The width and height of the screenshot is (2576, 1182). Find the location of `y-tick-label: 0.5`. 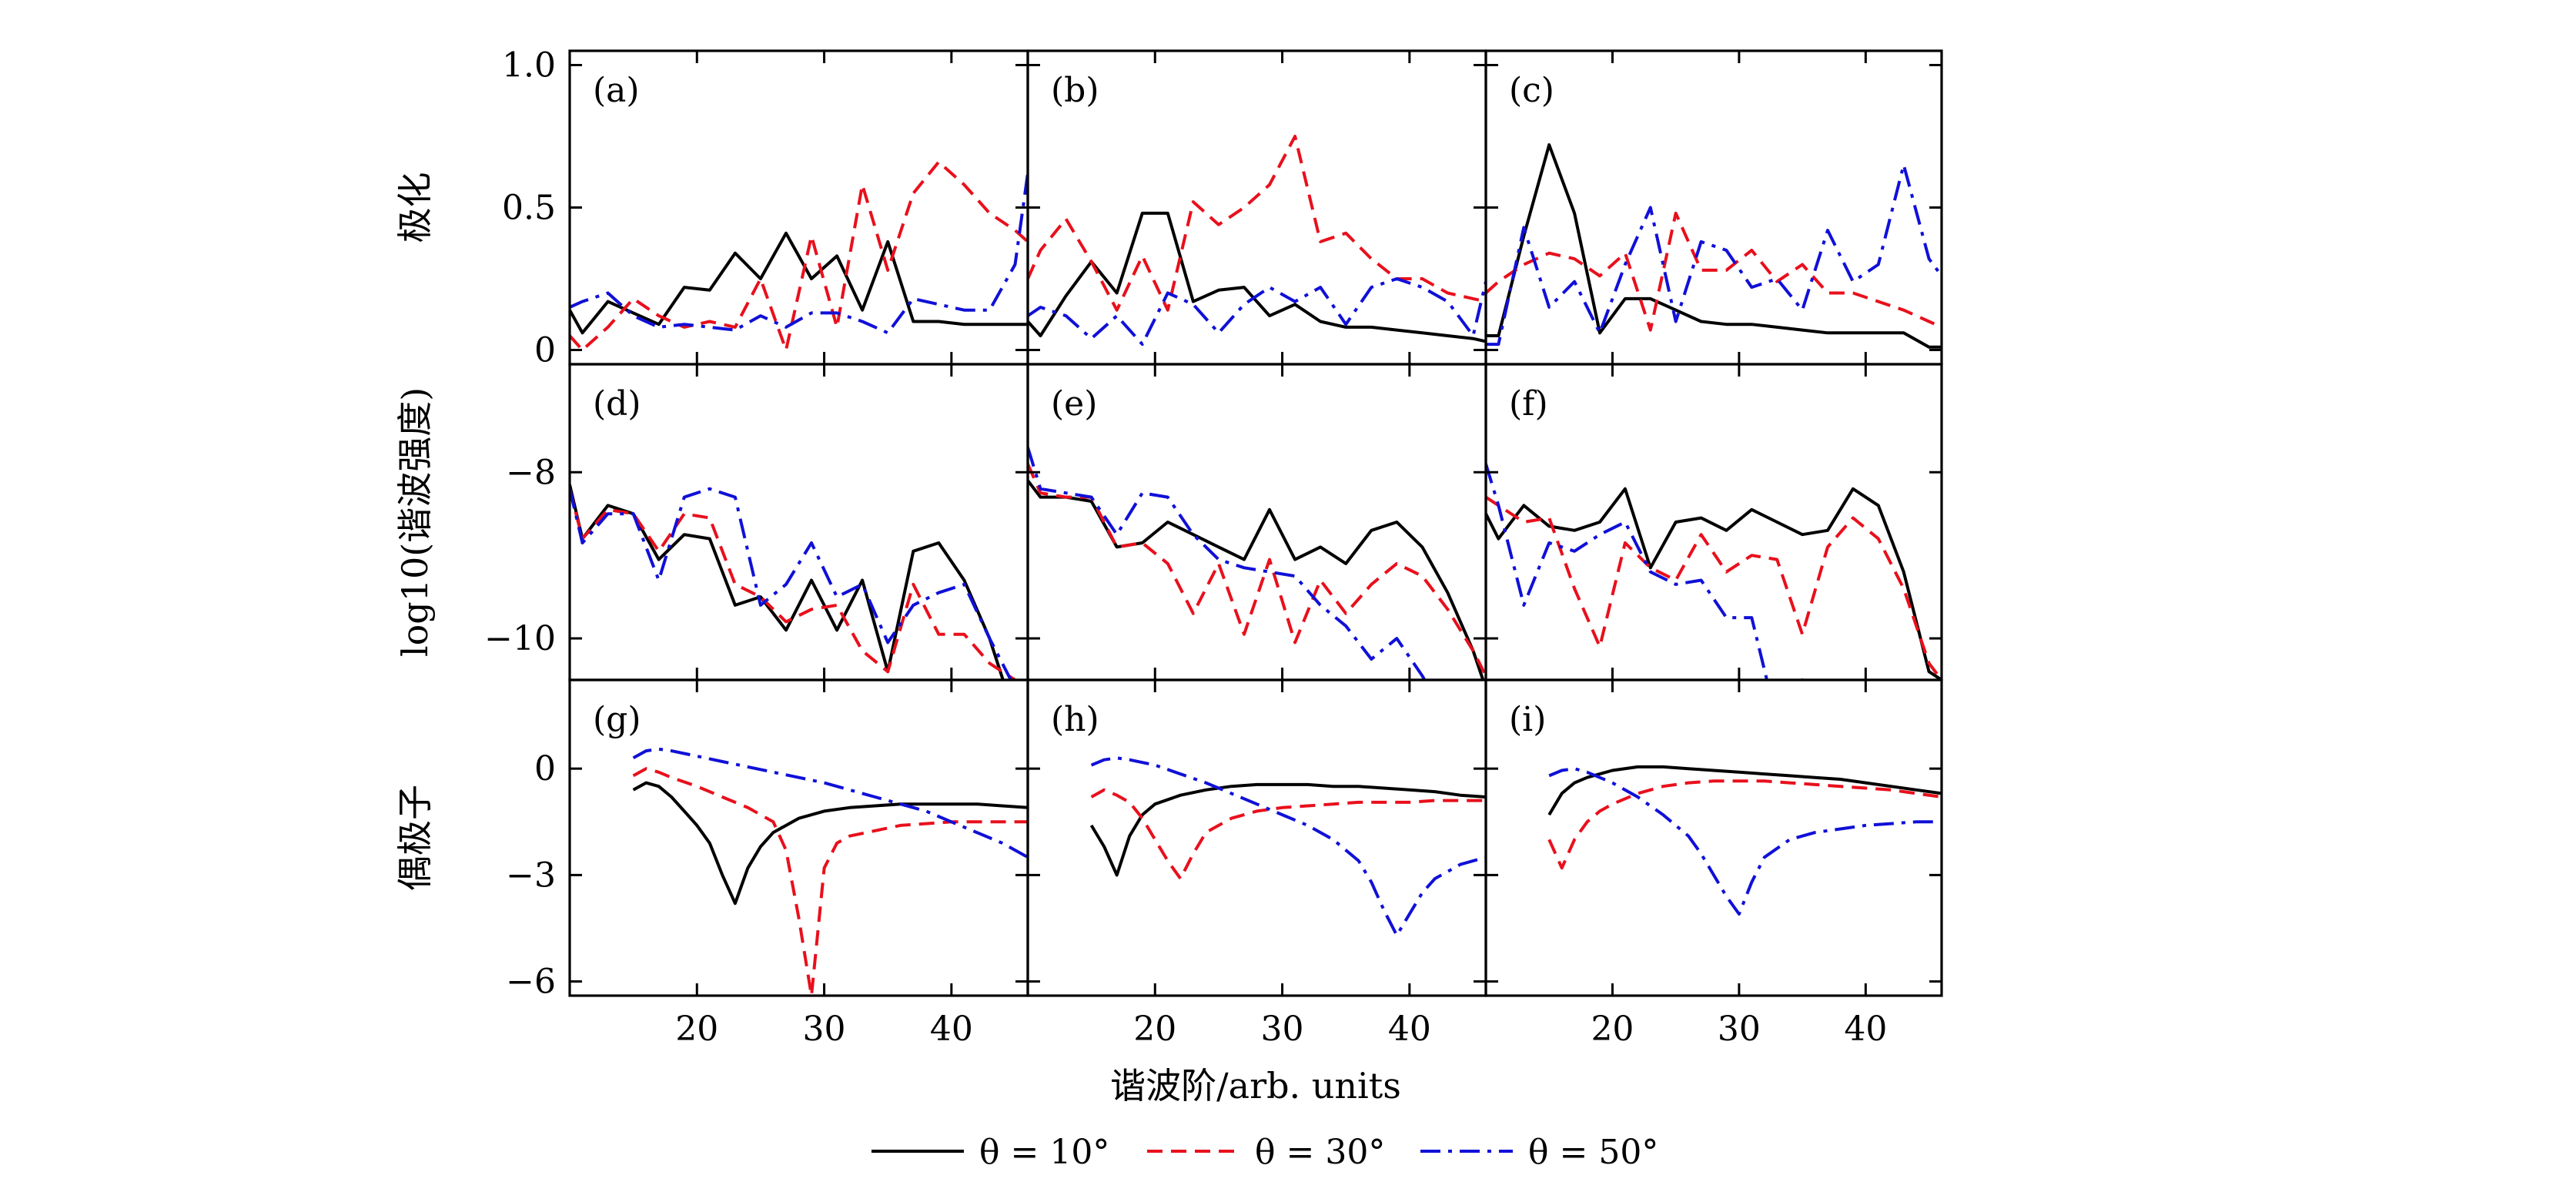

y-tick-label: 0.5 is located at coordinates (529, 208).